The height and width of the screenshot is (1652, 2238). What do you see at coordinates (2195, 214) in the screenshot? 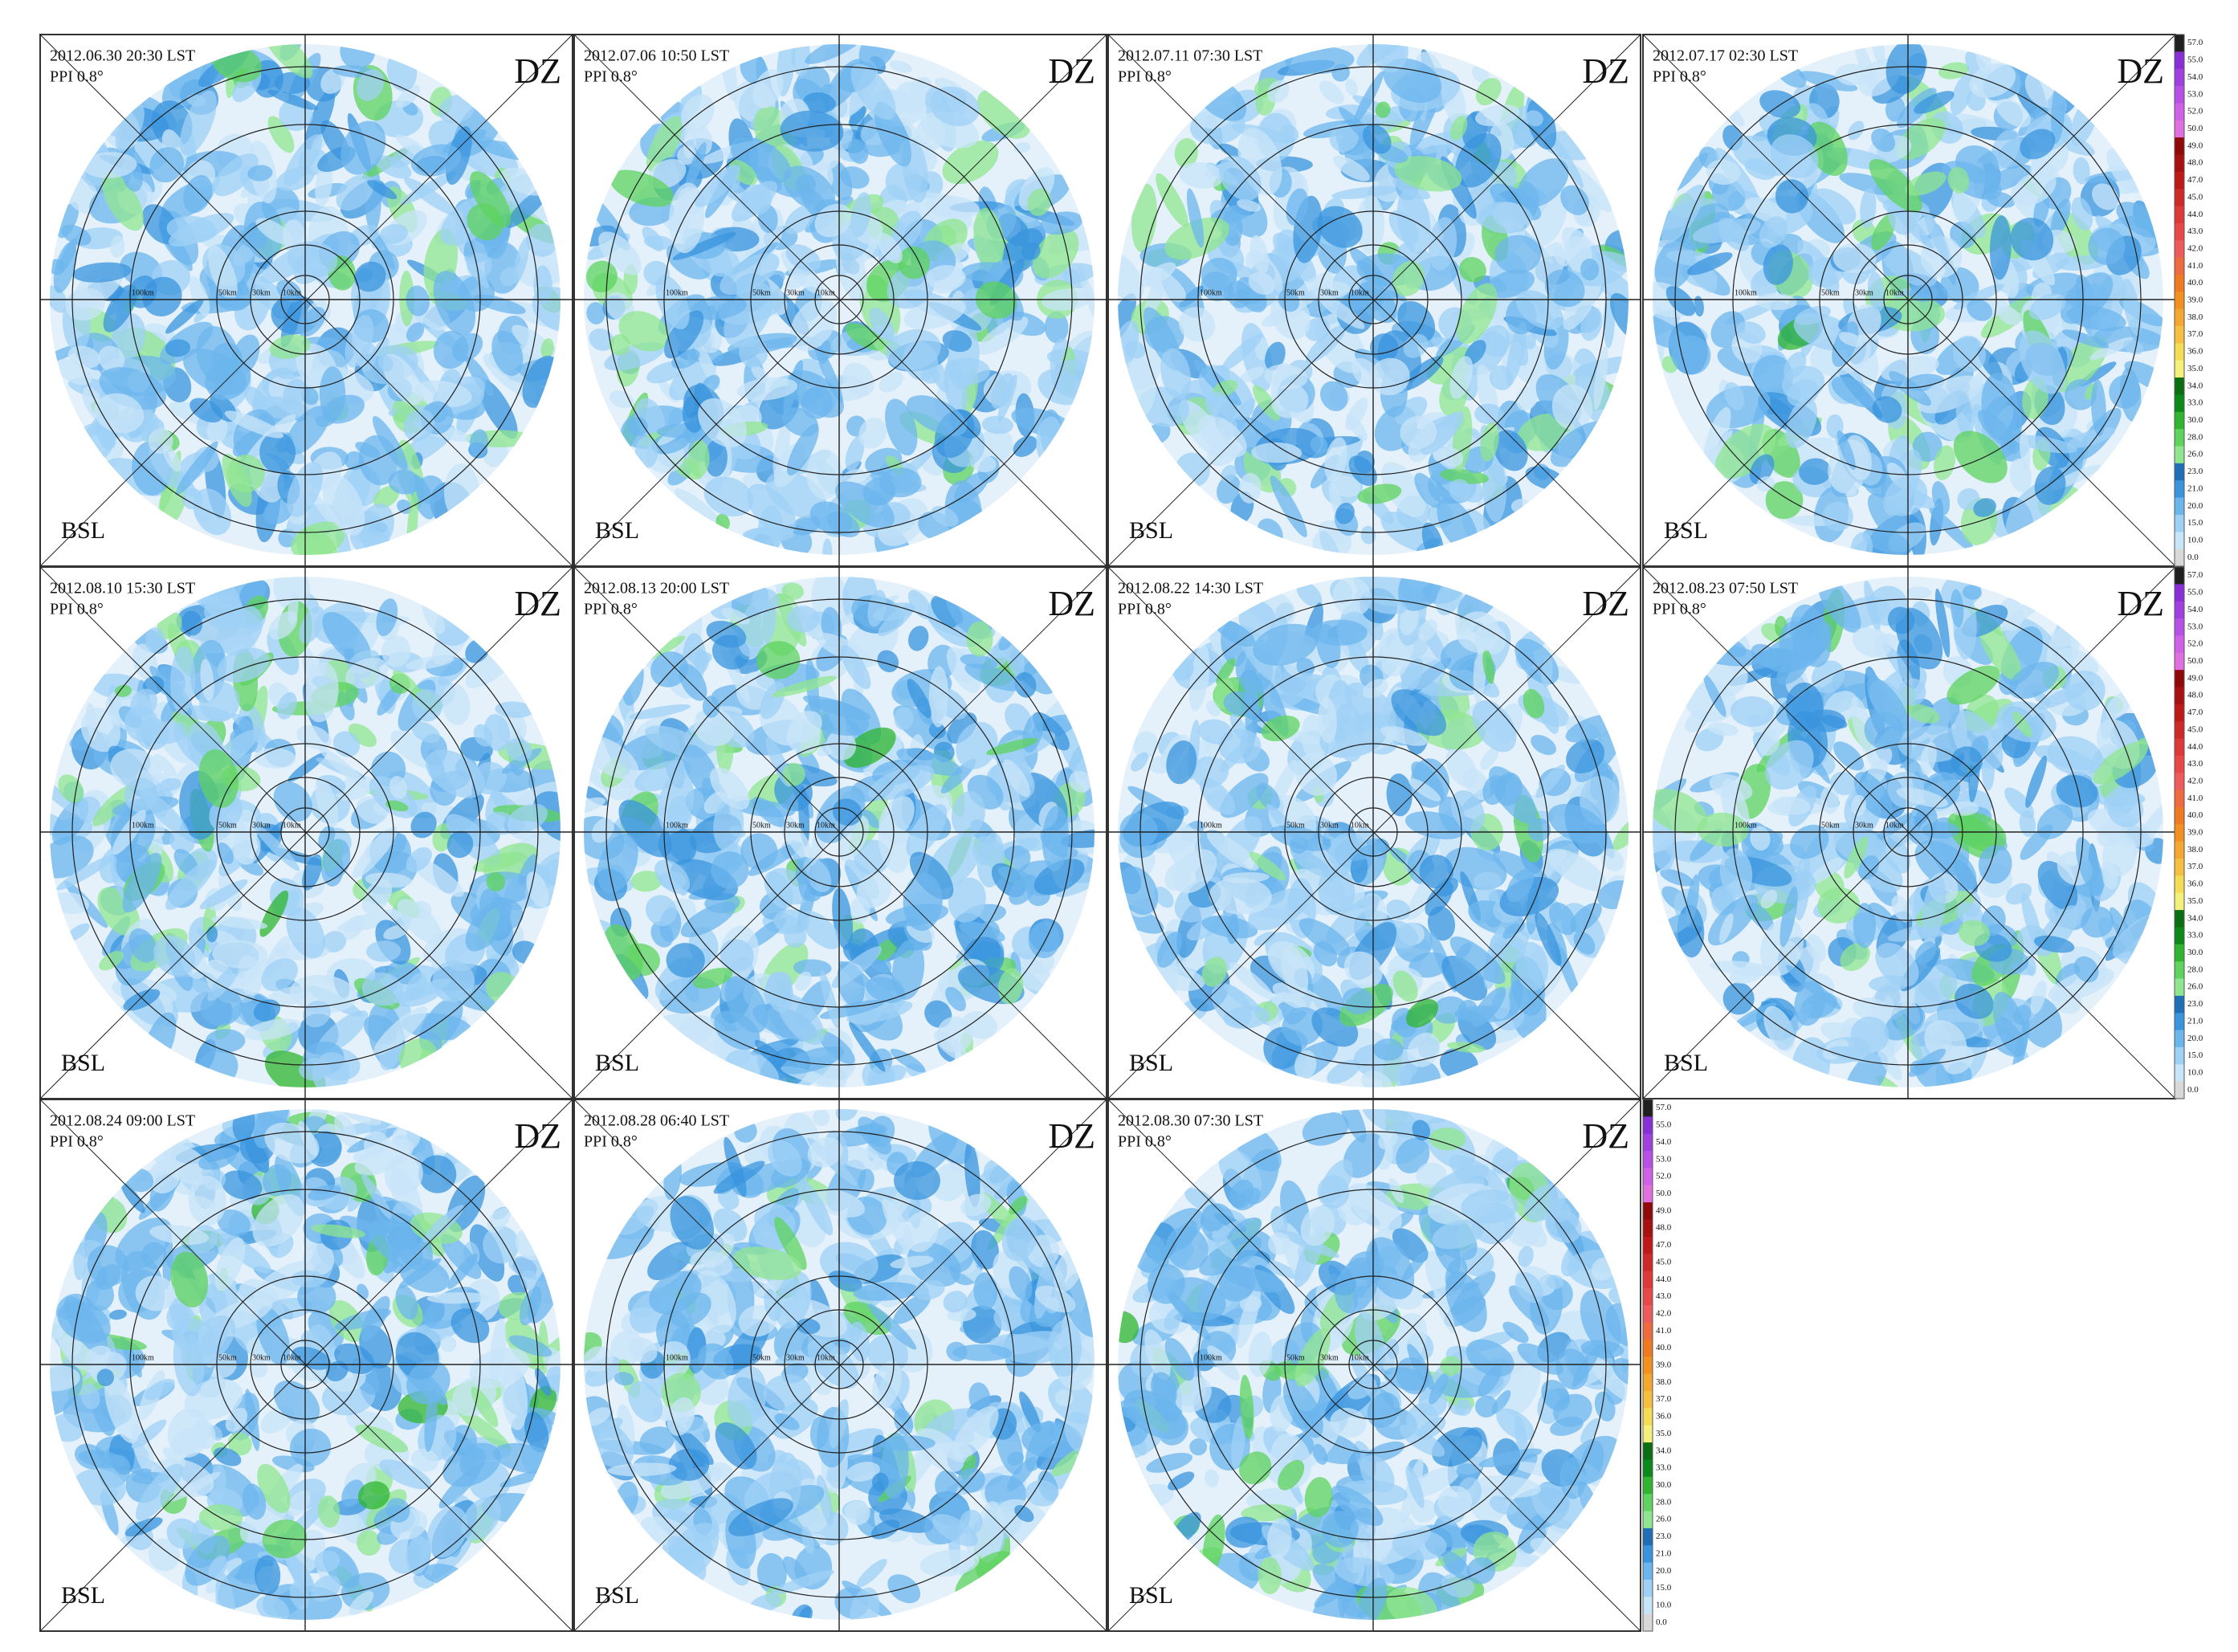
I see `colorbar-label: 44.0` at bounding box center [2195, 214].